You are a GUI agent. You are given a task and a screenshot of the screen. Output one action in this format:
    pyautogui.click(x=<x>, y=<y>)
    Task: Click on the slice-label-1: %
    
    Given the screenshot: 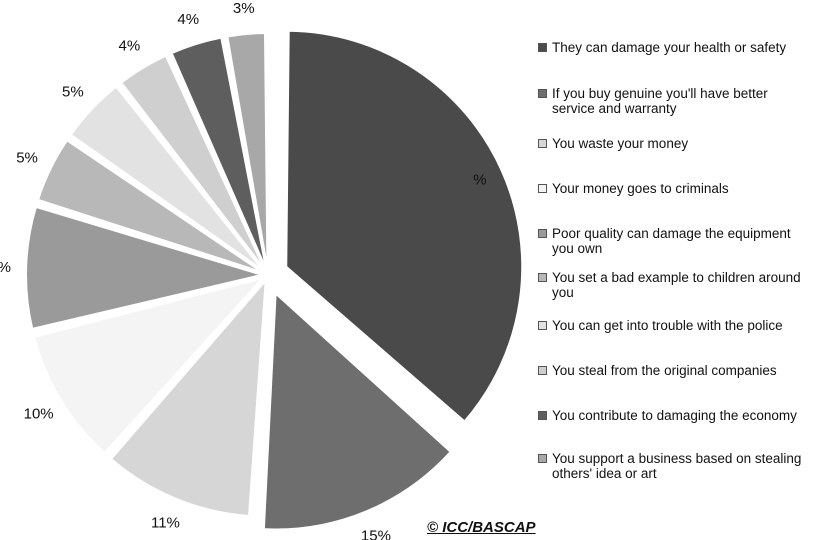 What is the action you would take?
    pyautogui.click(x=479, y=180)
    